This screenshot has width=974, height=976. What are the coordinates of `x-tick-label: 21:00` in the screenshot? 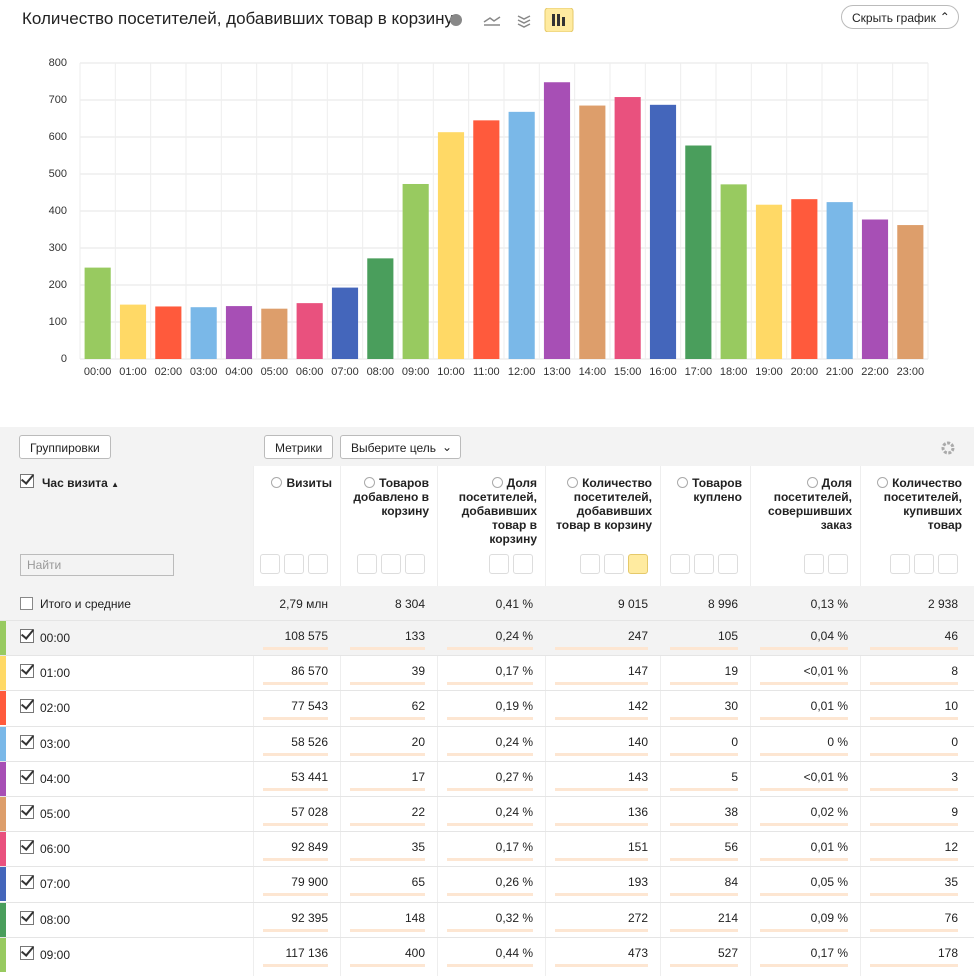 It's located at (840, 372).